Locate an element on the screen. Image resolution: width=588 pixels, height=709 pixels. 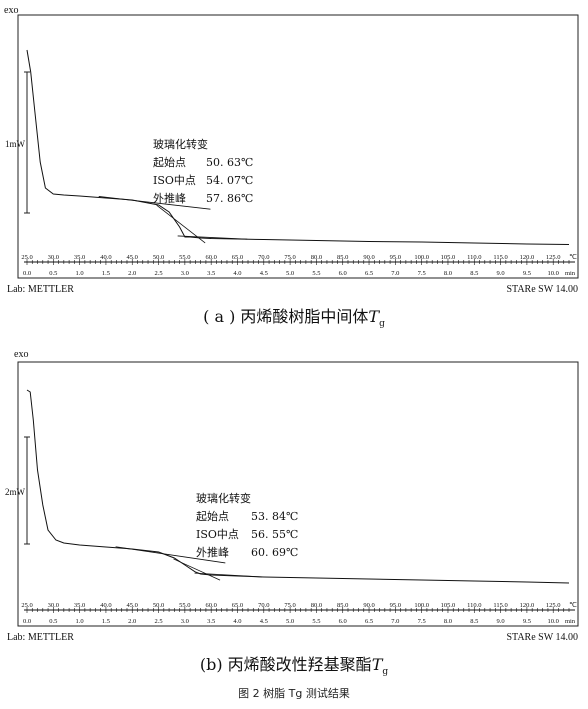
temp-tick-label: 100.0 is located at coordinates (421, 605).